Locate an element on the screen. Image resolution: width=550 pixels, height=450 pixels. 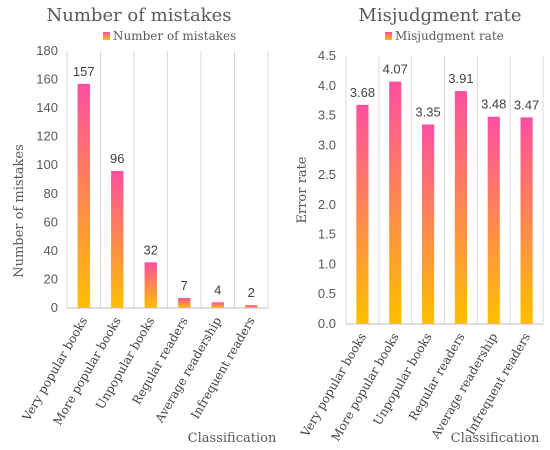
chart2-y-tick-label: 0.0 is located at coordinates (327, 323).